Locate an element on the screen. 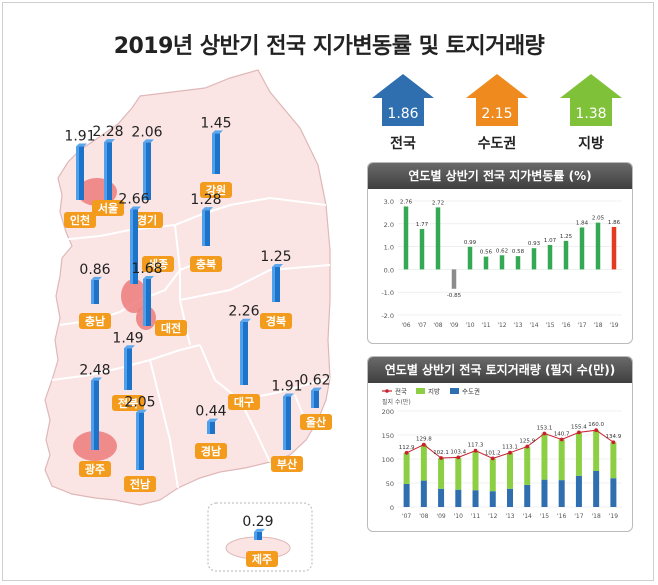  region-value: 2.26 is located at coordinates (243, 312).